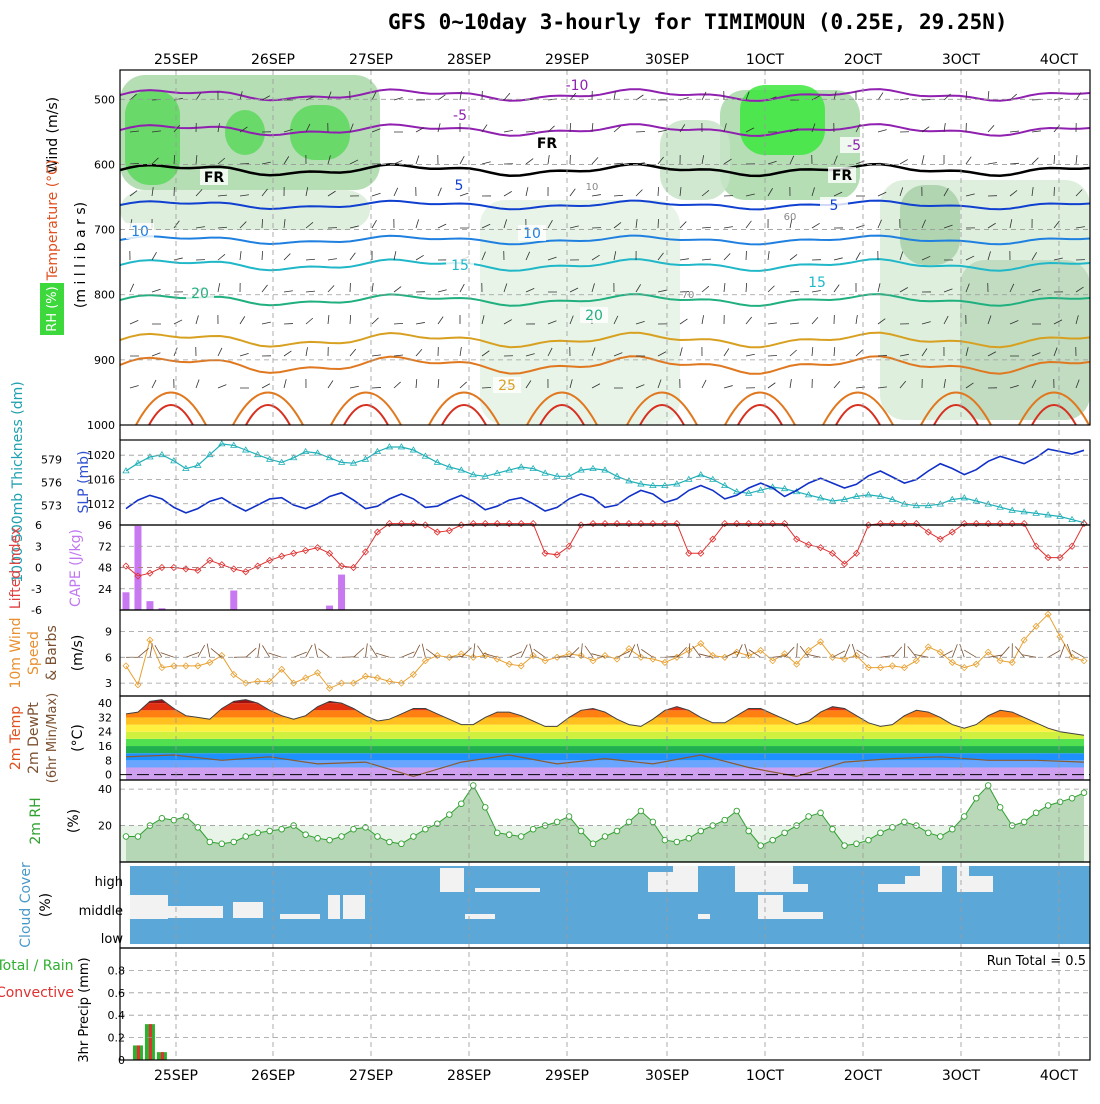 The width and height of the screenshot is (1100, 1104). What do you see at coordinates (105, 826) in the screenshot?
I see `rh-tick: 20` at bounding box center [105, 826].